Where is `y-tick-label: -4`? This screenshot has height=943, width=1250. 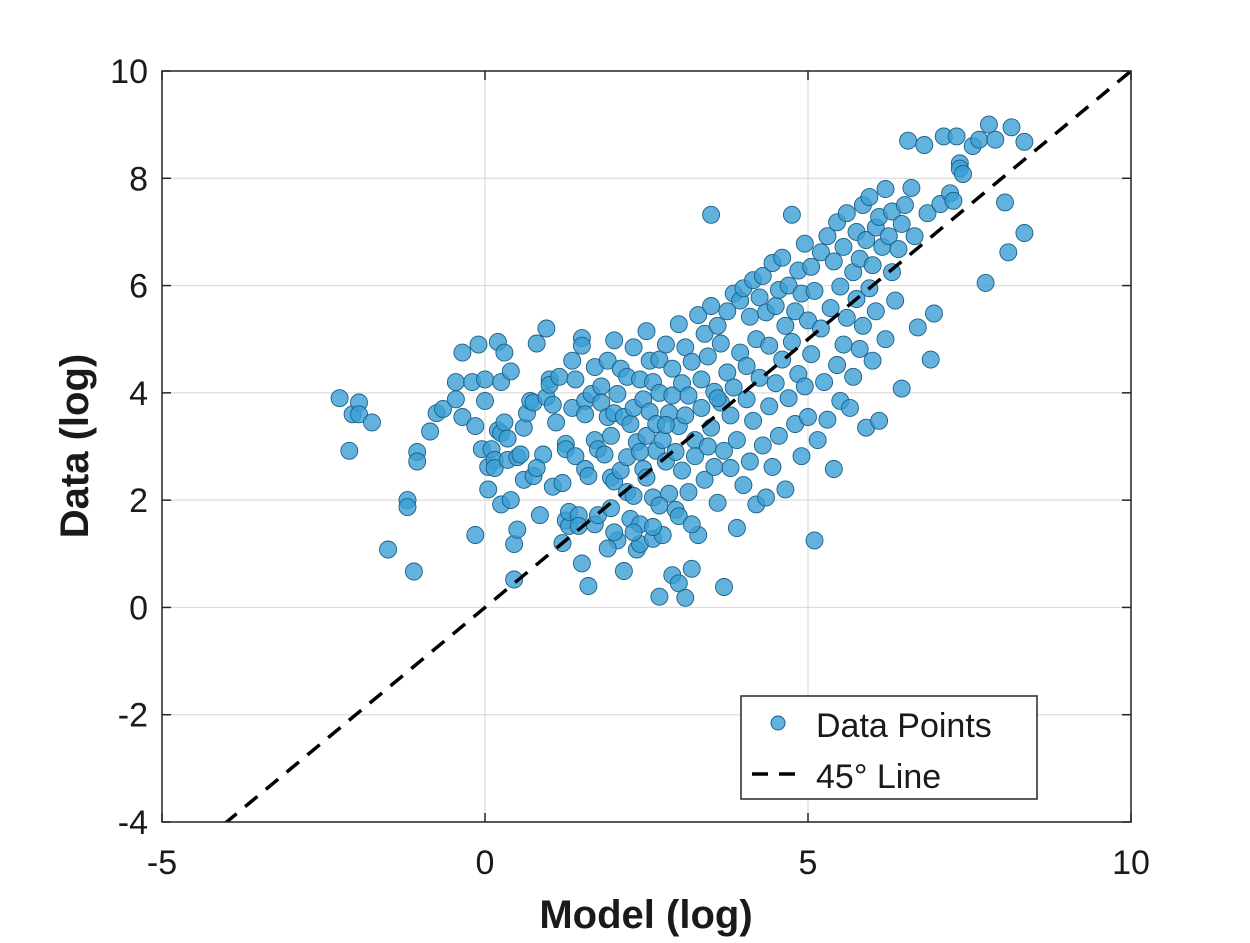 y-tick-label: -4 is located at coordinates (133, 823).